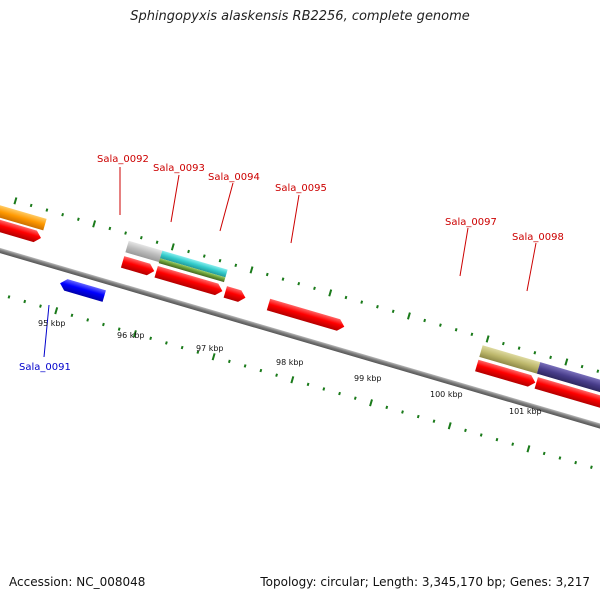 The height and width of the screenshot is (600, 600). What do you see at coordinates (538, 237) in the screenshot?
I see `gene-label-sala-0098: Sala_0098` at bounding box center [538, 237].